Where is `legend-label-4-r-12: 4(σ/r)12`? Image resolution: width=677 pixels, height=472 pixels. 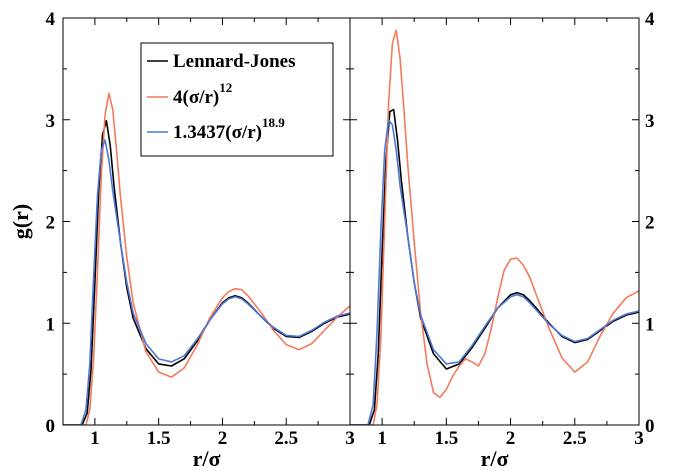 legend-label-4-r-12: 4(σ/r)12 is located at coordinates (202, 94).